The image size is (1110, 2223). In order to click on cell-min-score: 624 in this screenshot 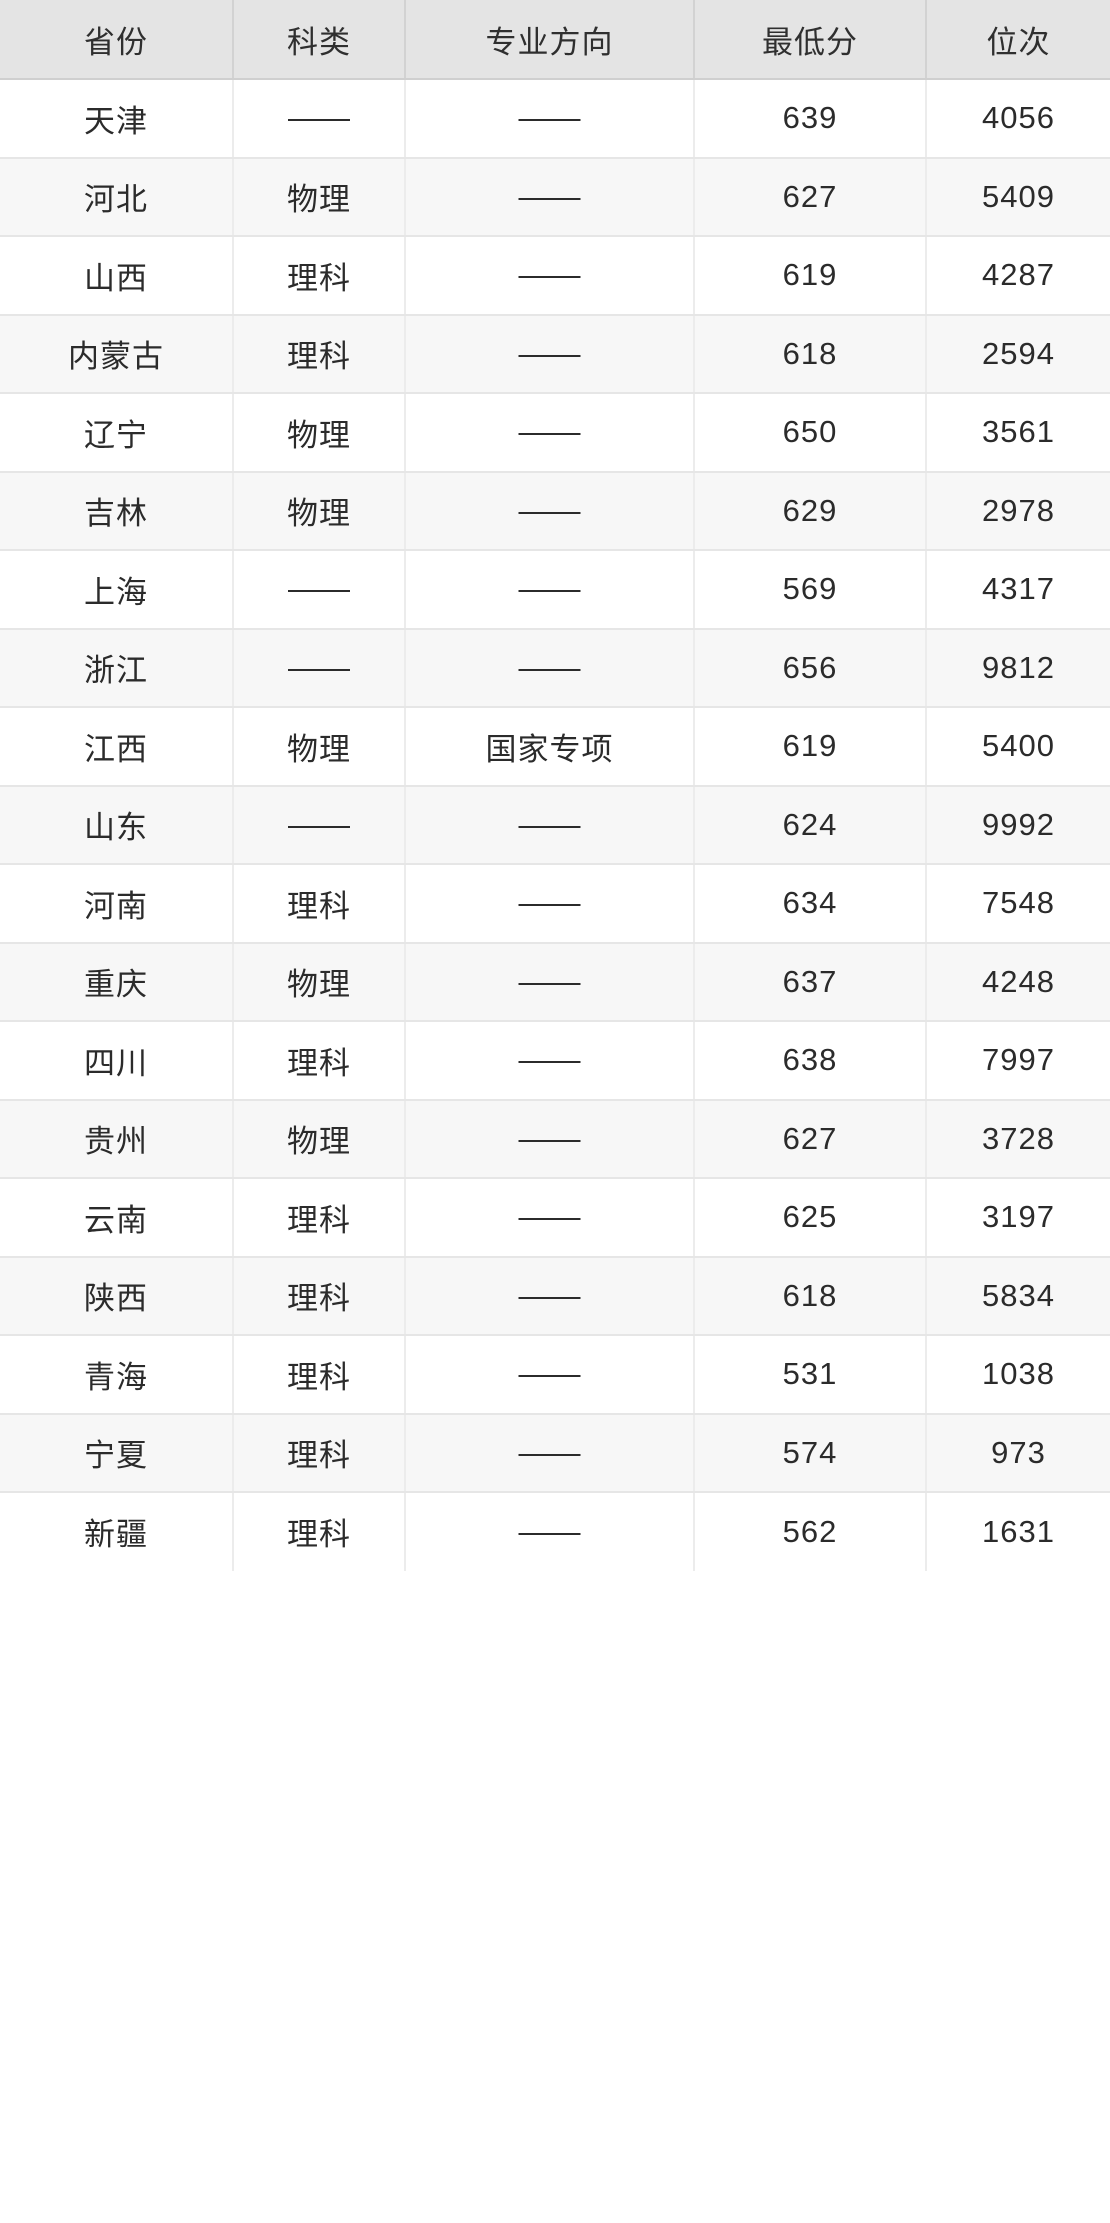, I will do `click(810, 825)`.